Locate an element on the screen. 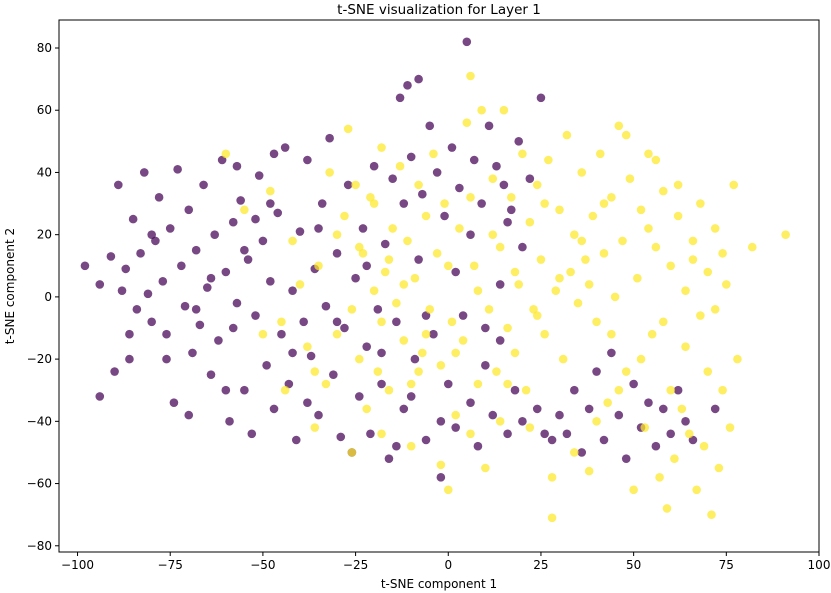 This screenshot has height=593, width=831. x-tick-label: −100 is located at coordinates (77, 565).